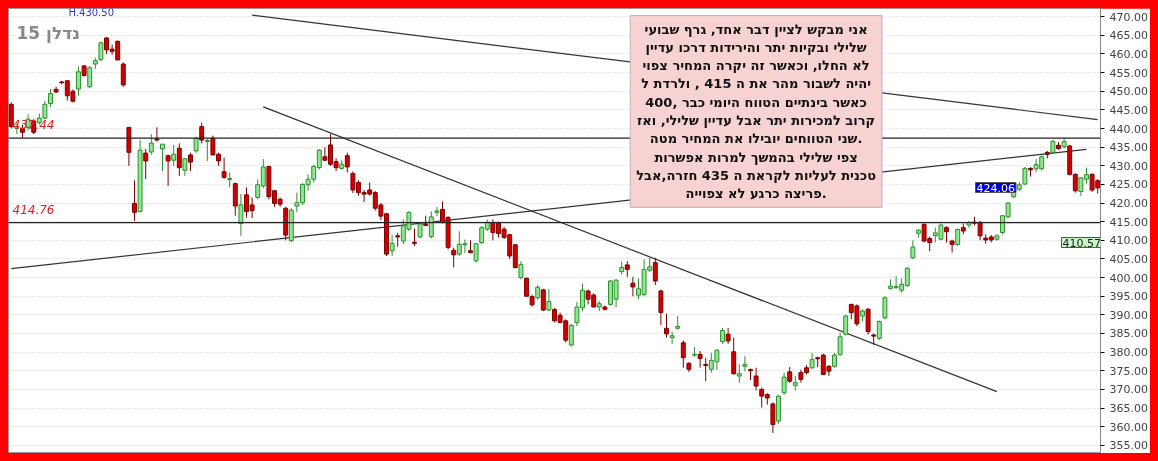 The width and height of the screenshot is (1158, 461). Describe the element at coordinates (33, 209) in the screenshot. I see `ref-line-label: 414.76` at that location.